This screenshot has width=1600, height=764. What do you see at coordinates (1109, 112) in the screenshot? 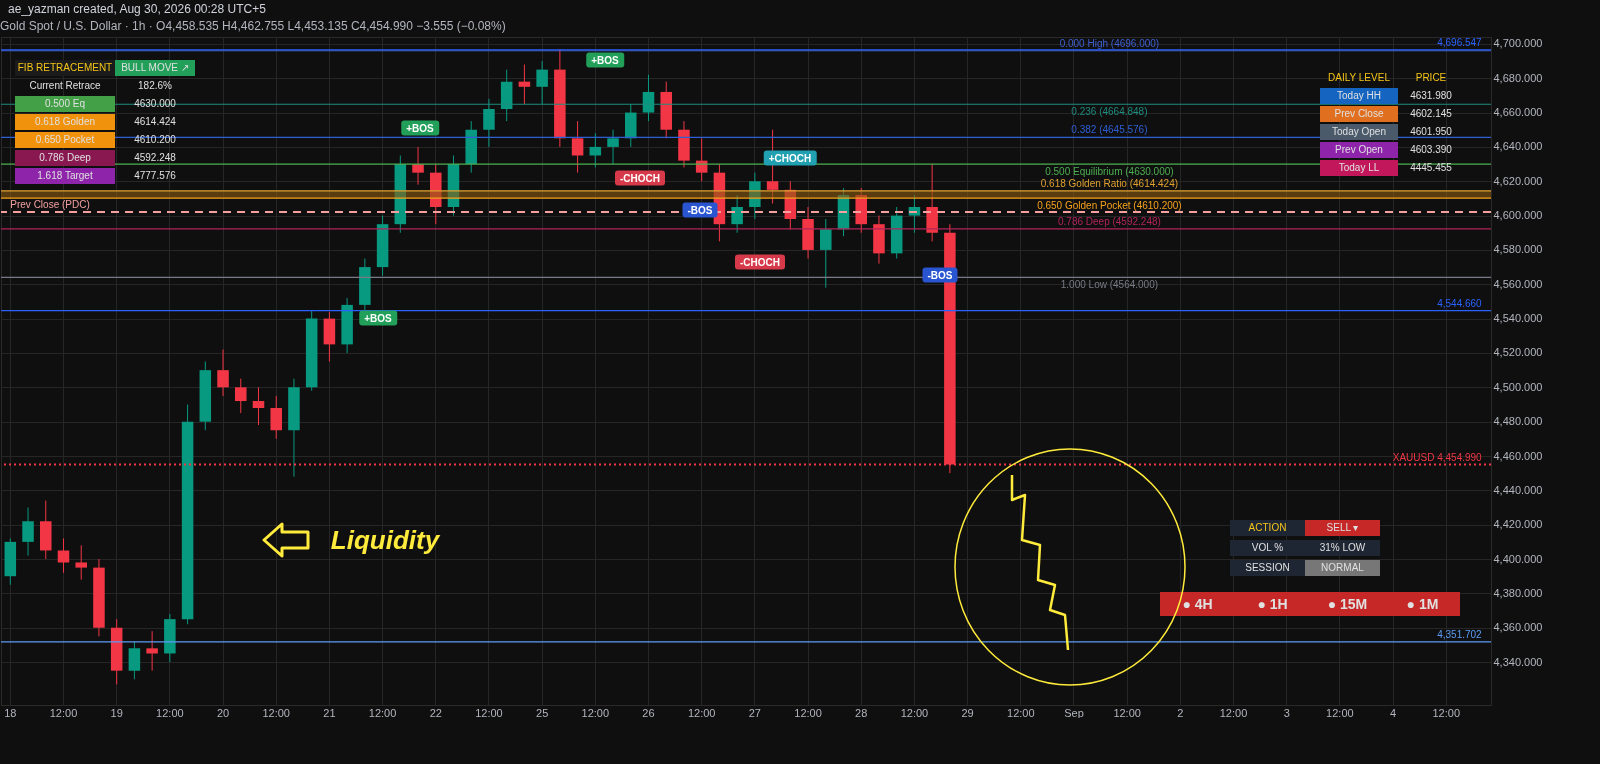
I see `ref-line-label: 0.236 (4664.848)` at bounding box center [1109, 112].